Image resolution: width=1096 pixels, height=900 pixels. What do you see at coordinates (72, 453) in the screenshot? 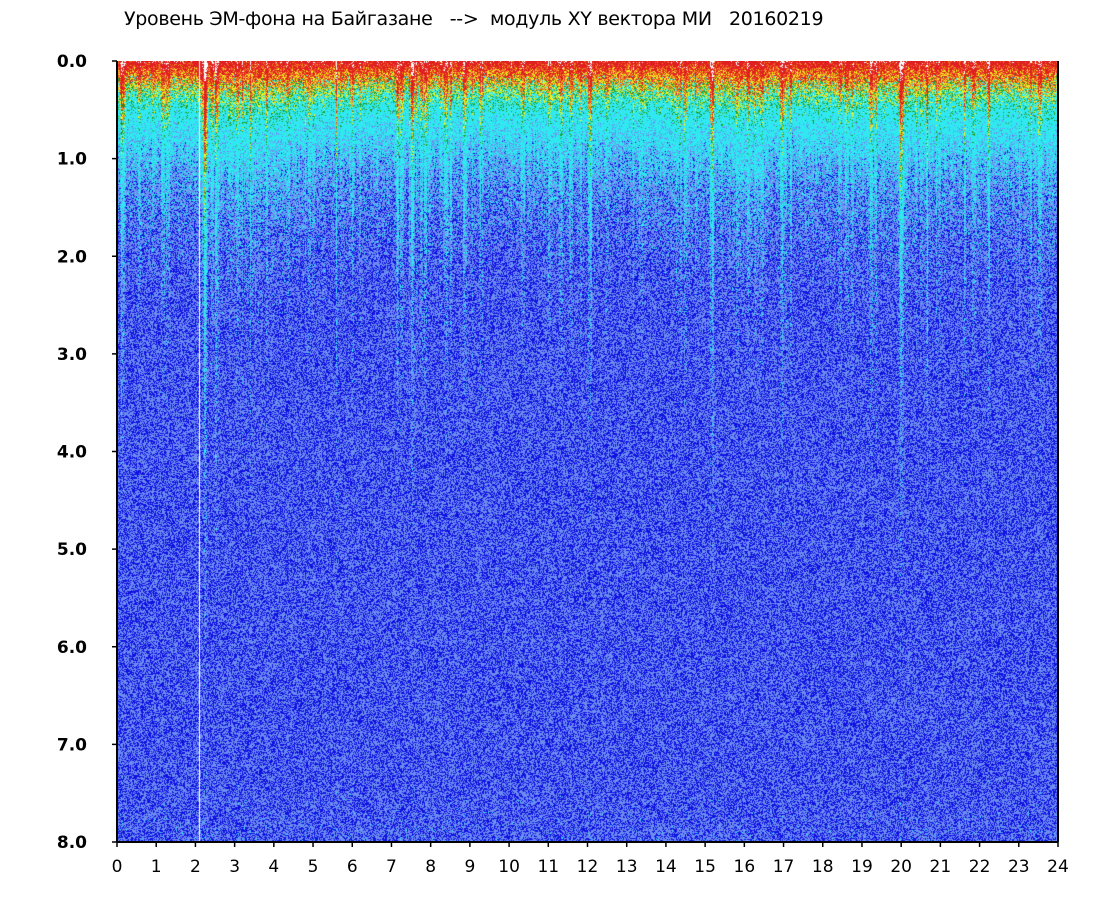
I see `y-tick-label: 4.0` at bounding box center [72, 453].